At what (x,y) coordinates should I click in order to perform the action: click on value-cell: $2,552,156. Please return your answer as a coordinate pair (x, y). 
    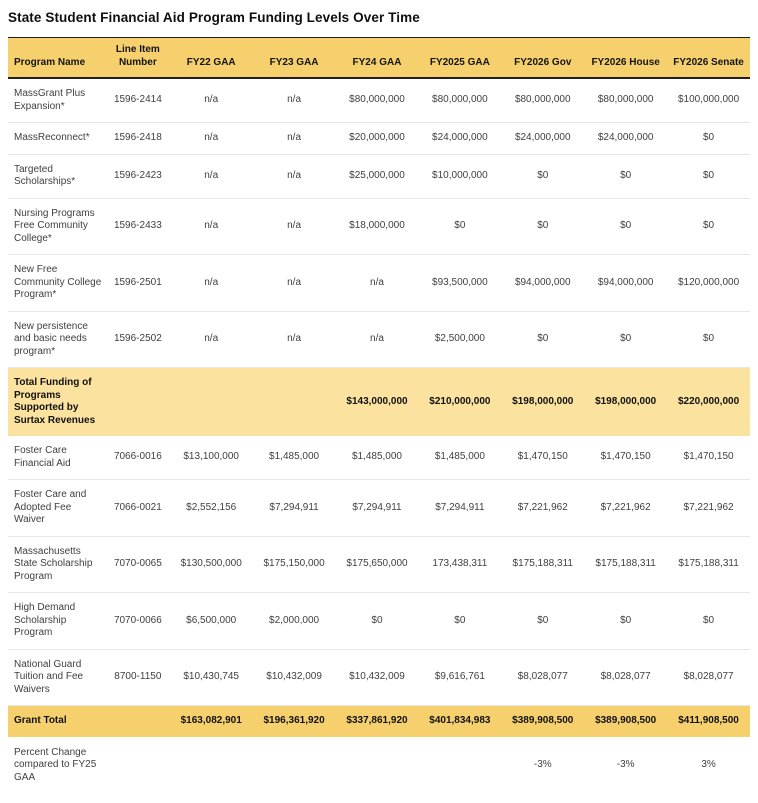
    Looking at the image, I should click on (211, 508).